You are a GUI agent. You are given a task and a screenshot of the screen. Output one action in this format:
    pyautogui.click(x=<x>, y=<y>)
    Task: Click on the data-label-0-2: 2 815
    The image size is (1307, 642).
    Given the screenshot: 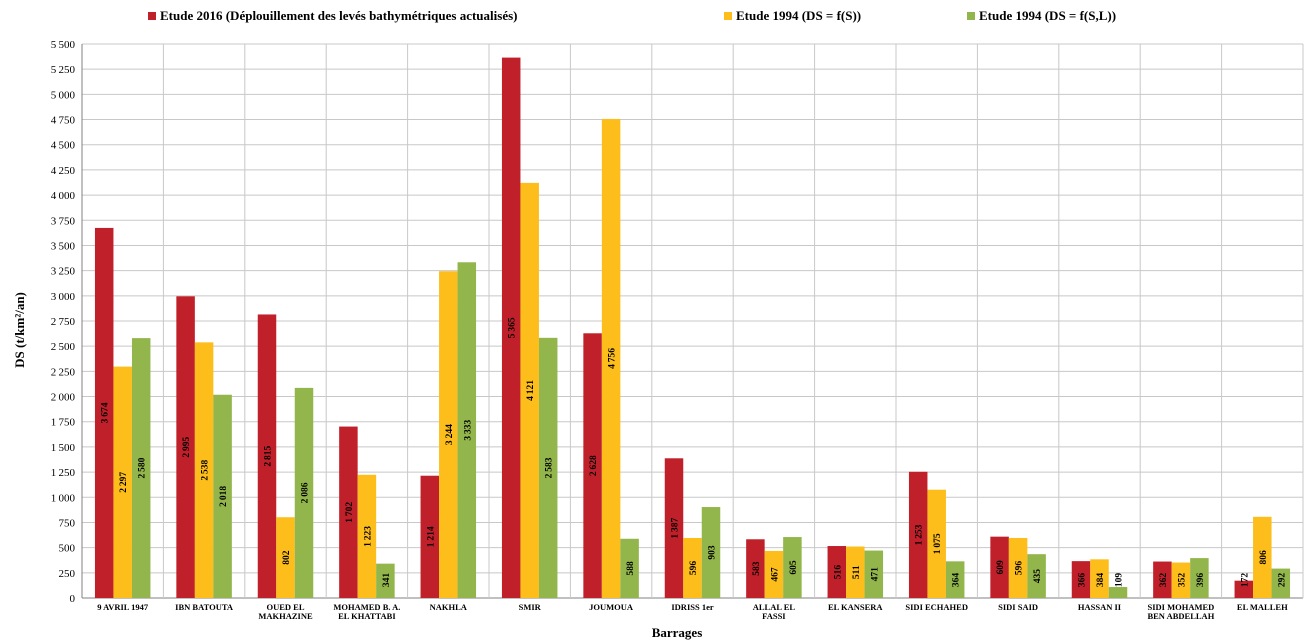 What is the action you would take?
    pyautogui.click(x=269, y=456)
    